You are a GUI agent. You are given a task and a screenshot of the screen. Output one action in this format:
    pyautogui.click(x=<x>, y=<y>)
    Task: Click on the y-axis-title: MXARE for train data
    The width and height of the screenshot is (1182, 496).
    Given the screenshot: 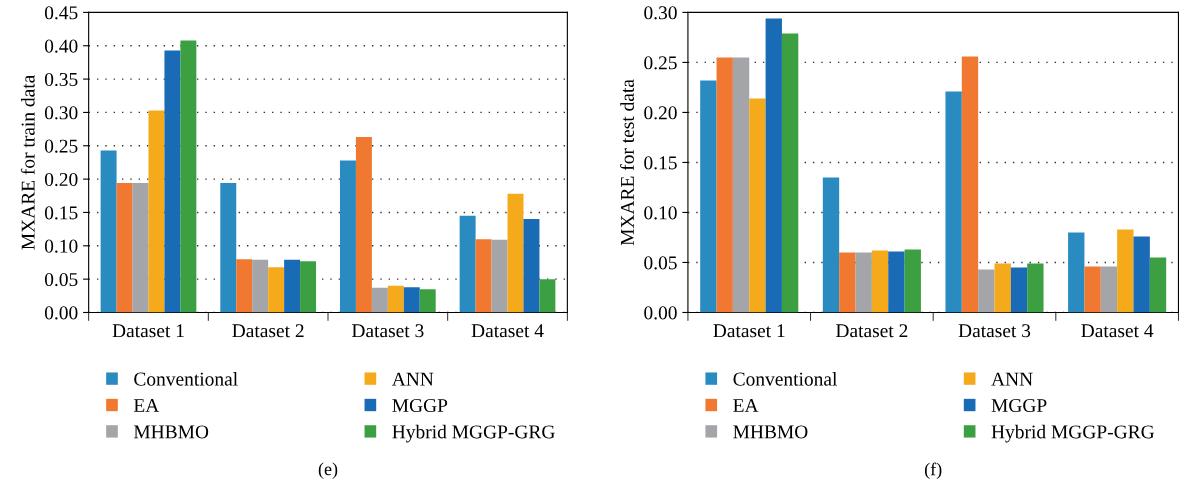 What is the action you would take?
    pyautogui.click(x=27, y=162)
    